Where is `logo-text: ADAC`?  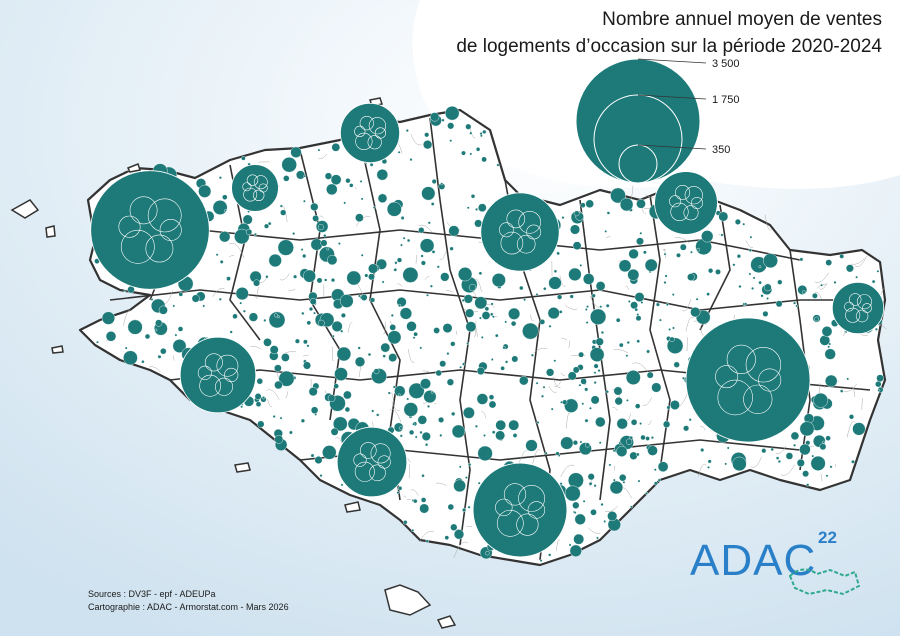
logo-text: ADAC is located at coordinates (753, 560).